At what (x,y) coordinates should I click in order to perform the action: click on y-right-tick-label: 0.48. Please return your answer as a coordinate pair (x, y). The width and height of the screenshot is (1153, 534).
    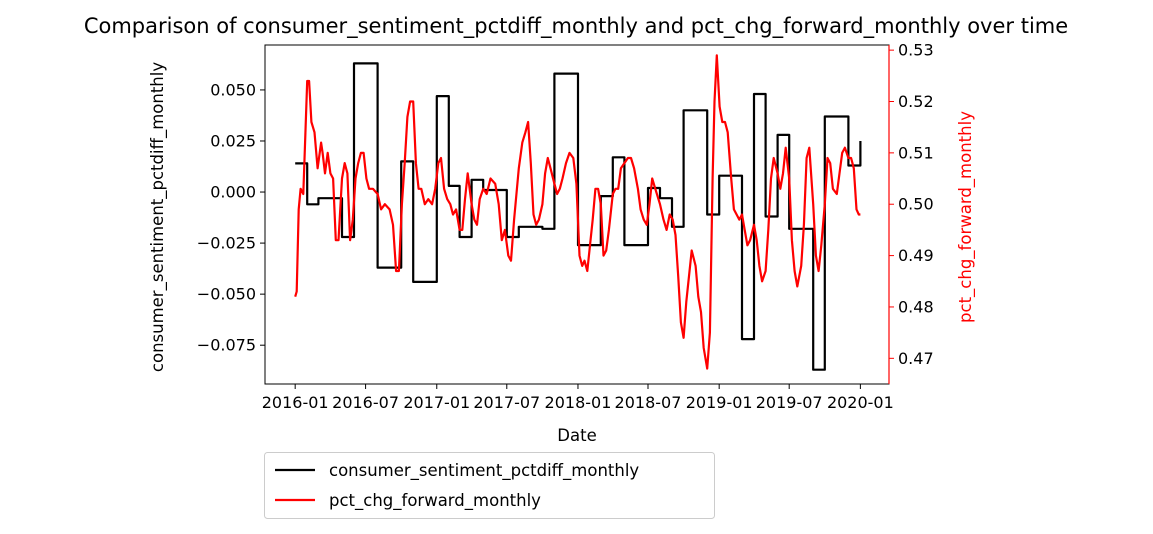
    Looking at the image, I should click on (916, 306).